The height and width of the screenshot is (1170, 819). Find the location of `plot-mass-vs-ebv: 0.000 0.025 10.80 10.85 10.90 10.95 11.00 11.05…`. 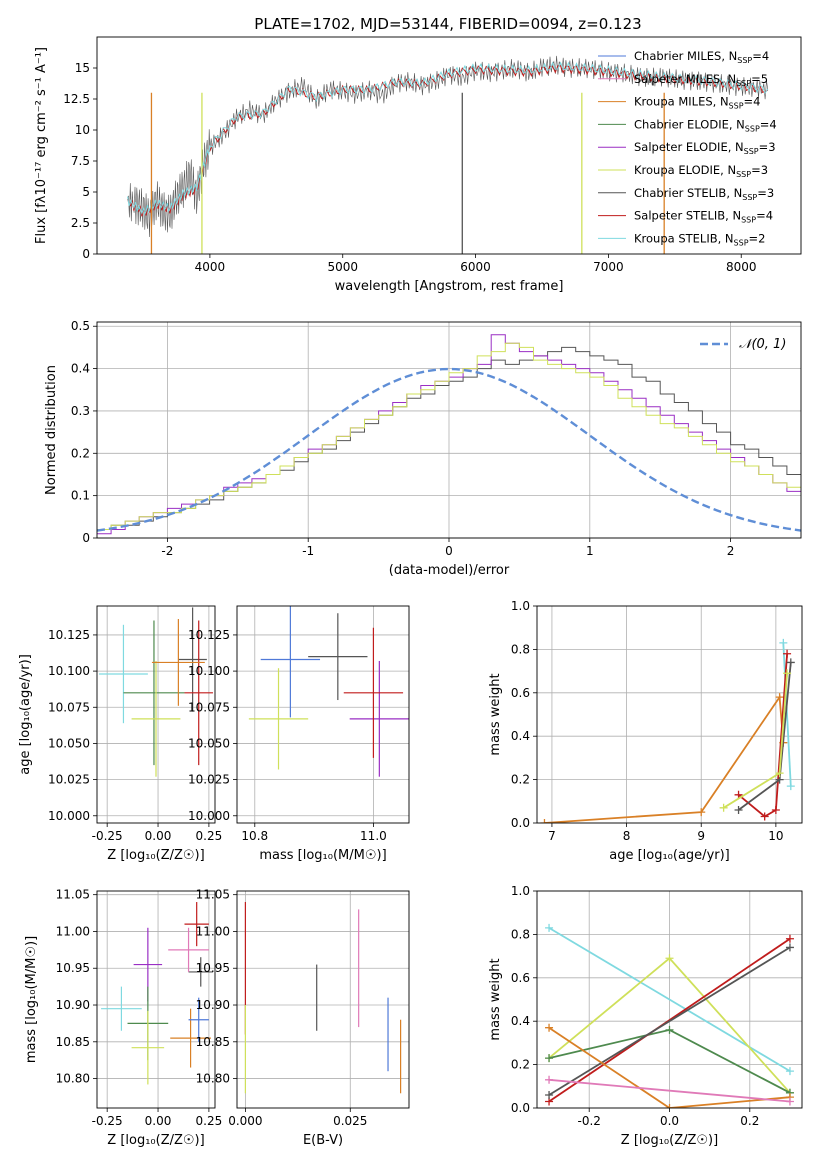

plot-mass-vs-ebv: 0.000 0.025 10.80 10.85 10.90 10.95 11.00 11.05… is located at coordinates (303, 1018).